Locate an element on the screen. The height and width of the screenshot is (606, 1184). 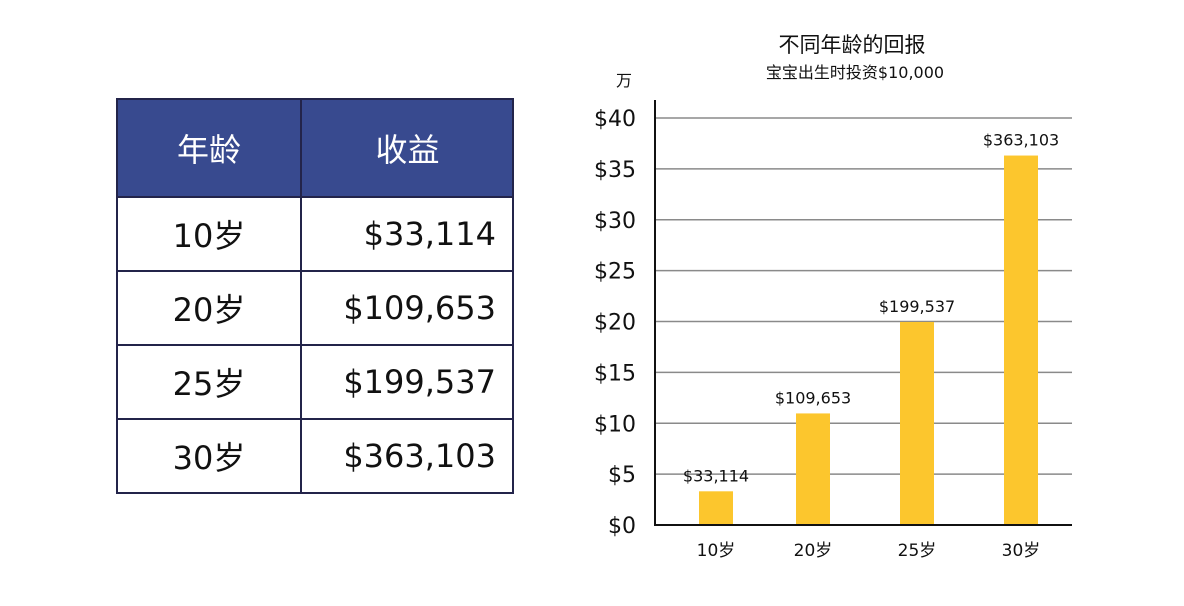
header-age: 年龄 is located at coordinates (209, 148).